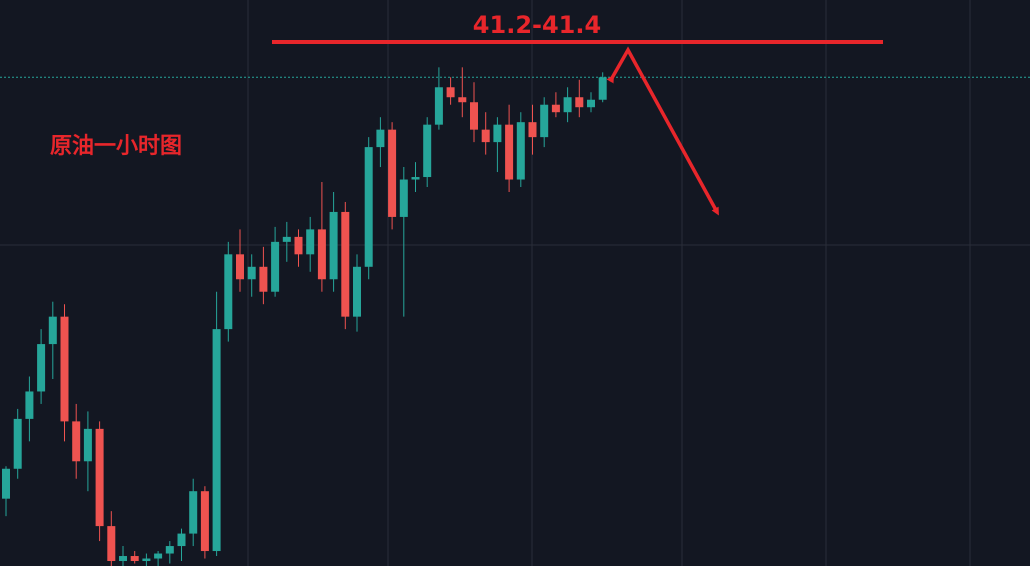  I want to click on annotation: 41.2-41.4, so click(537, 25).